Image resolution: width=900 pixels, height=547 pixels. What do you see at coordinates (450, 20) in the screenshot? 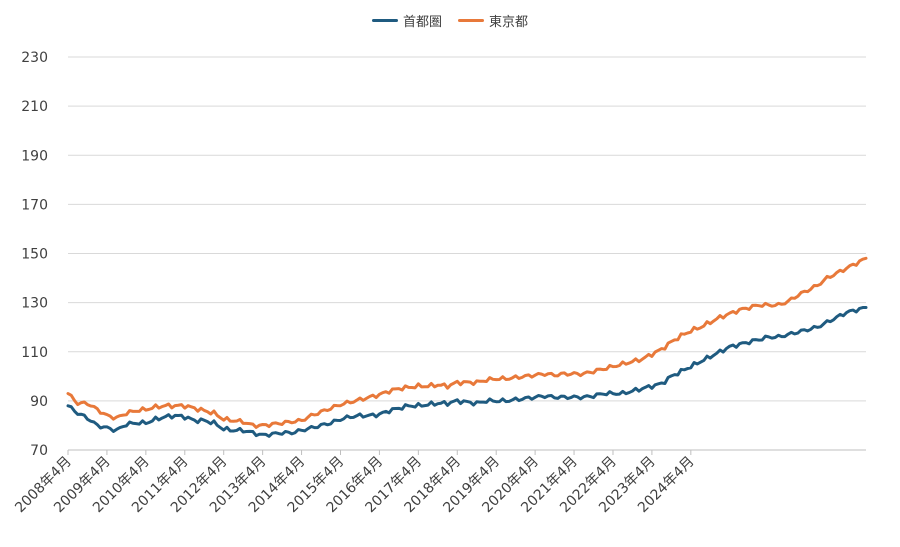
I see `chart-legend: 首都圏 東京都` at bounding box center [450, 20].